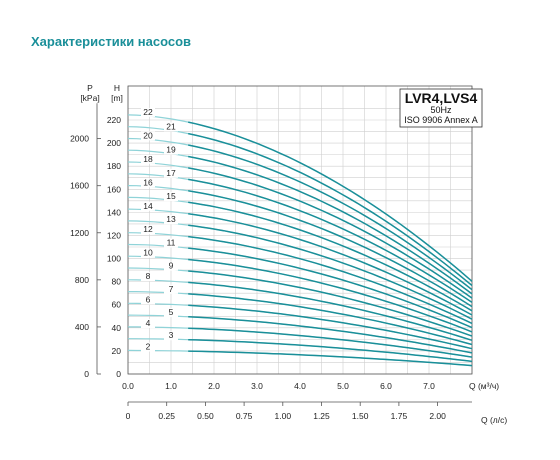 The width and height of the screenshot is (560, 460). I want to click on x-tick-label: 5.0, so click(343, 386).